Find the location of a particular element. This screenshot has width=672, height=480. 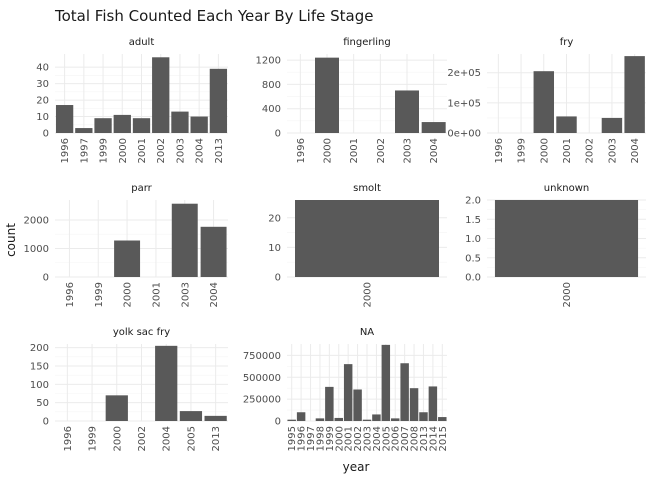

y-tick-label: 1.0 is located at coordinates (473, 239).